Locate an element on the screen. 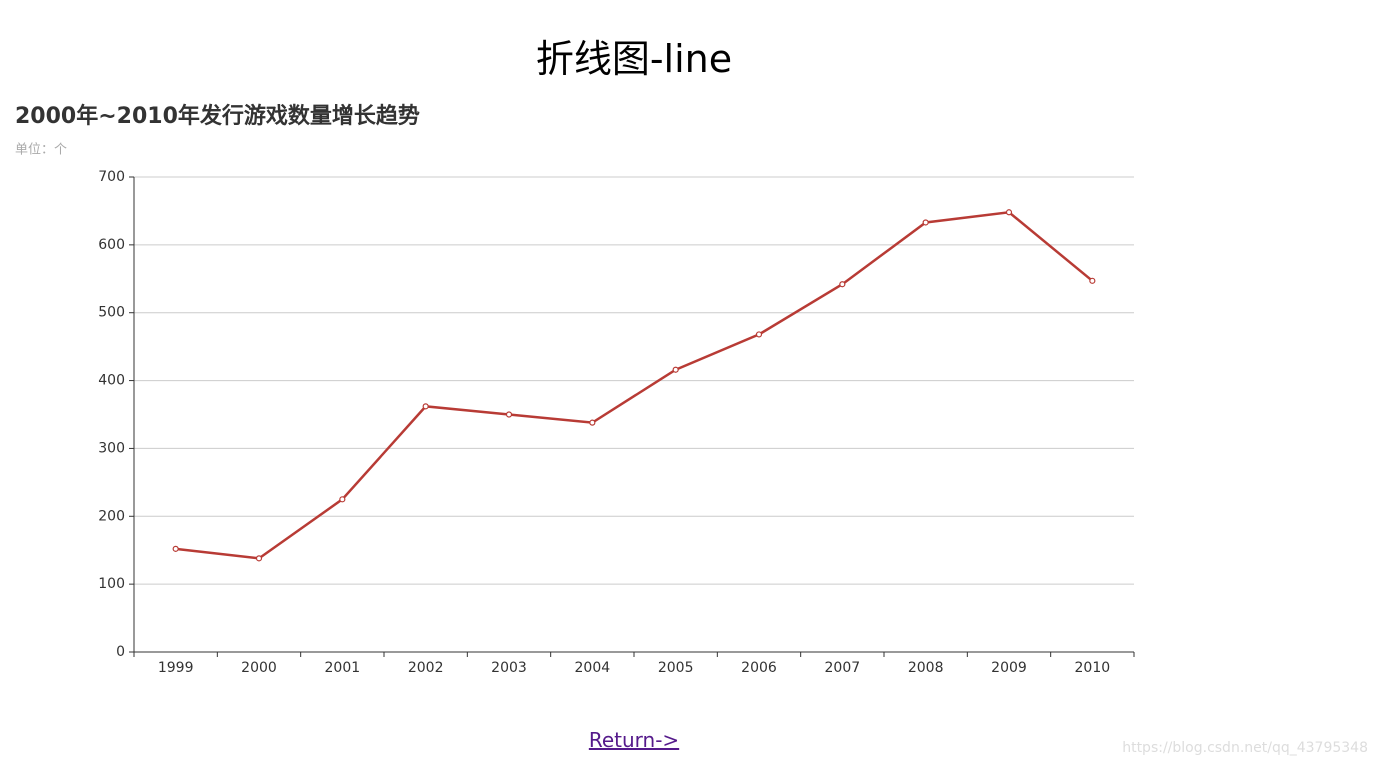 The width and height of the screenshot is (1376, 769). chart-subtitle: 单位：个 is located at coordinates (41, 150).